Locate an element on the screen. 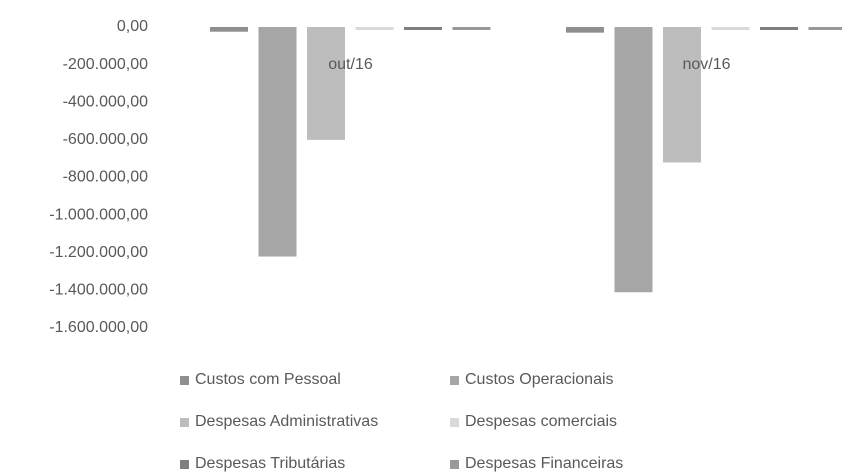 This screenshot has width=842, height=476. x-tick-label: out/16 is located at coordinates (350, 64).